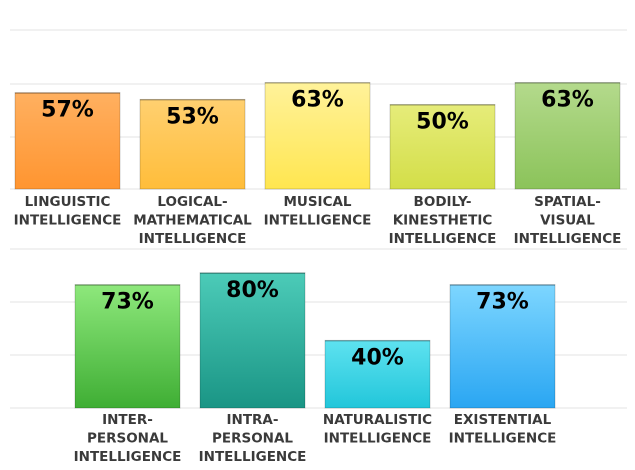 This screenshot has width=635, height=470. What do you see at coordinates (192, 116) in the screenshot?
I see `data-label: 53%` at bounding box center [192, 116].